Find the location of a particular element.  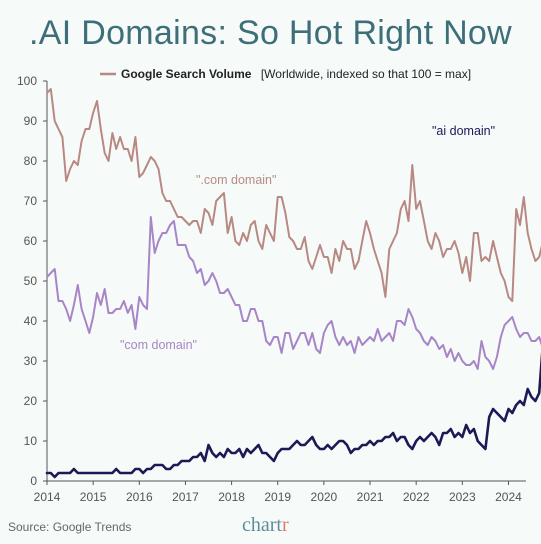

x-tick-label: 2015 is located at coordinates (93, 497).